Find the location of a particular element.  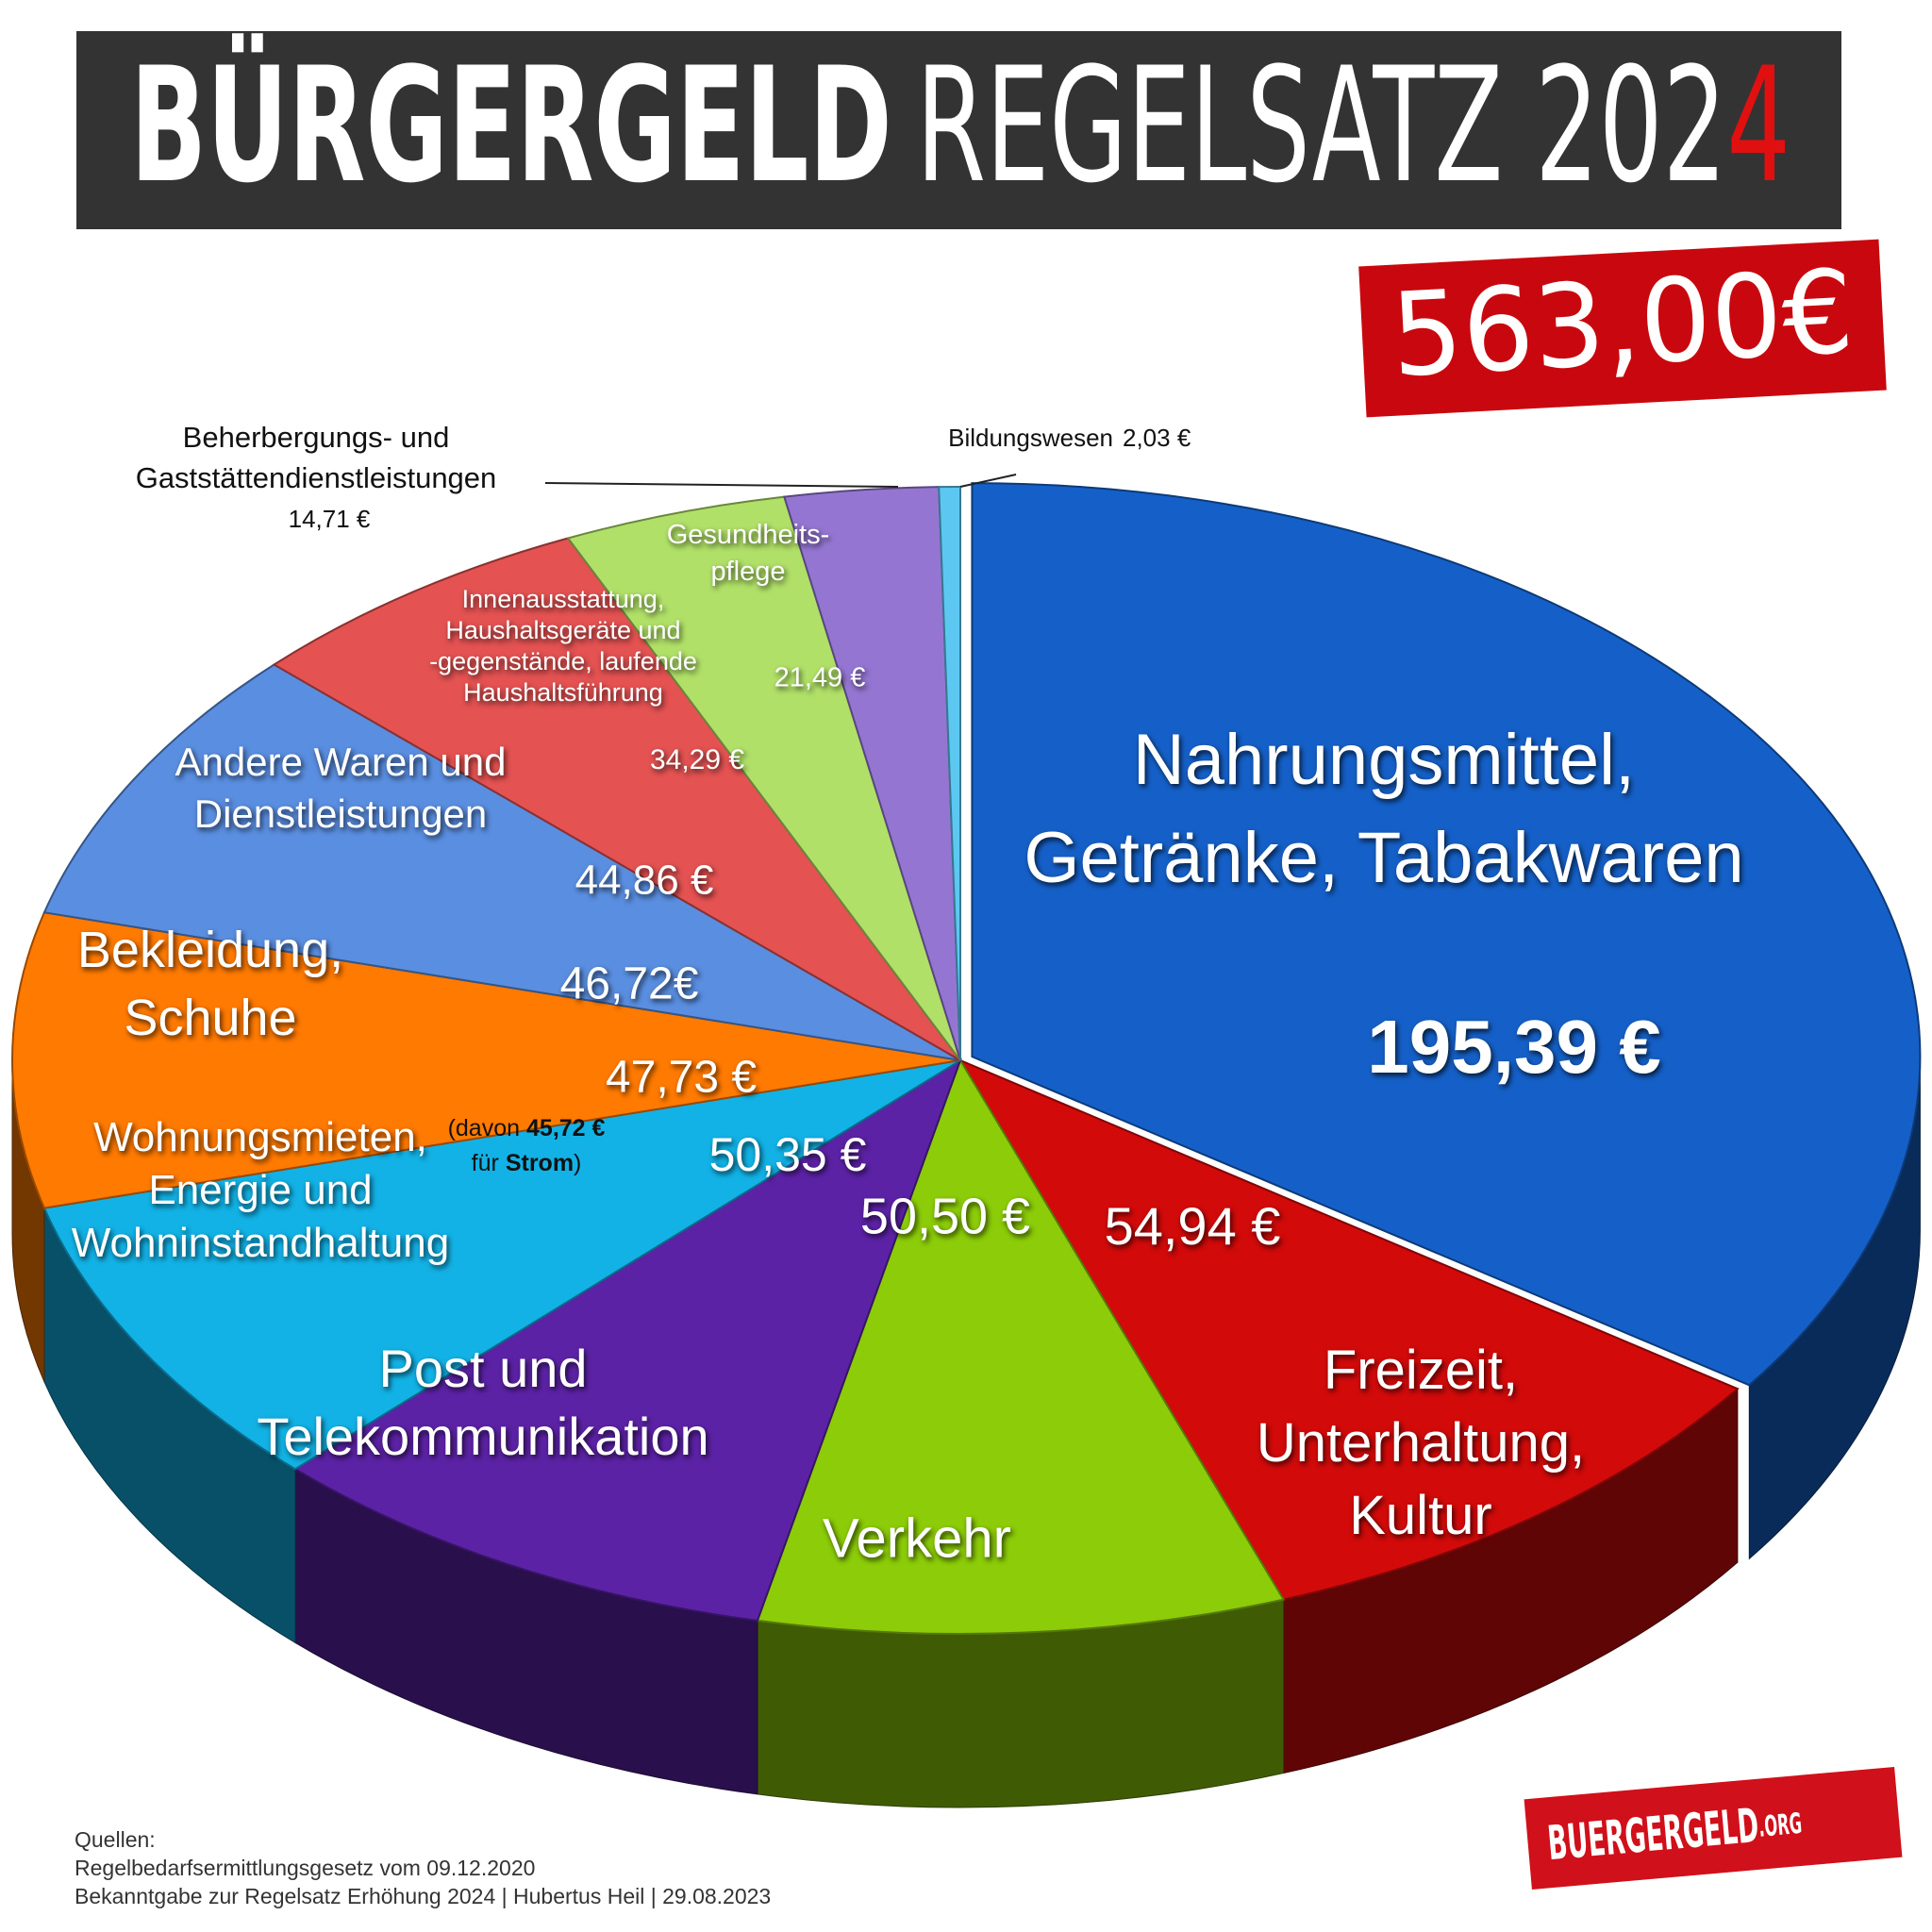

label-line: Beherbergungs- und is located at coordinates (317, 437).